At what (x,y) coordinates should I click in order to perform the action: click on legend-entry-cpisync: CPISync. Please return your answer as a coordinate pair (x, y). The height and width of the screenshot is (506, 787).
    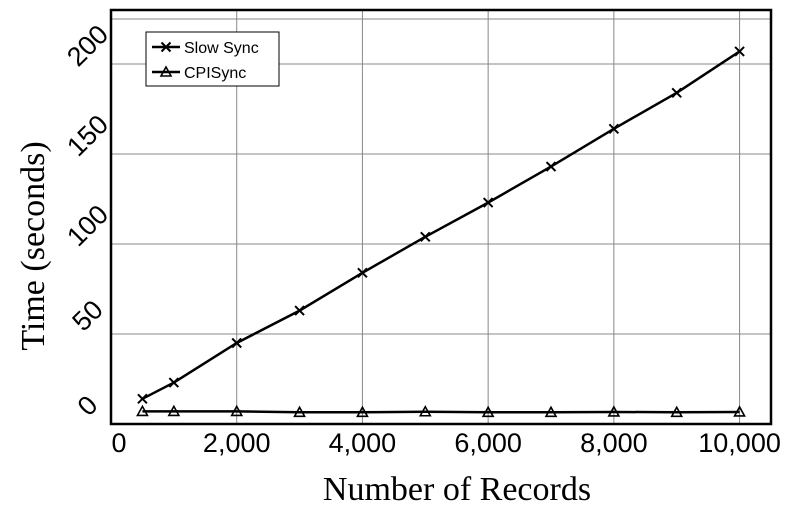
    Looking at the image, I should click on (199, 73).